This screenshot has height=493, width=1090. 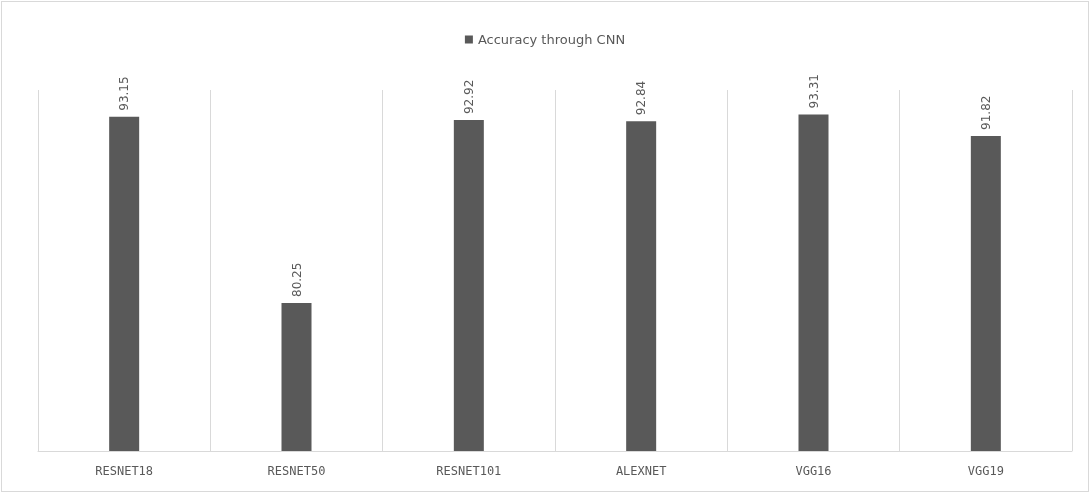 I want to click on x-tick-label: RESNET101, so click(x=469, y=471).